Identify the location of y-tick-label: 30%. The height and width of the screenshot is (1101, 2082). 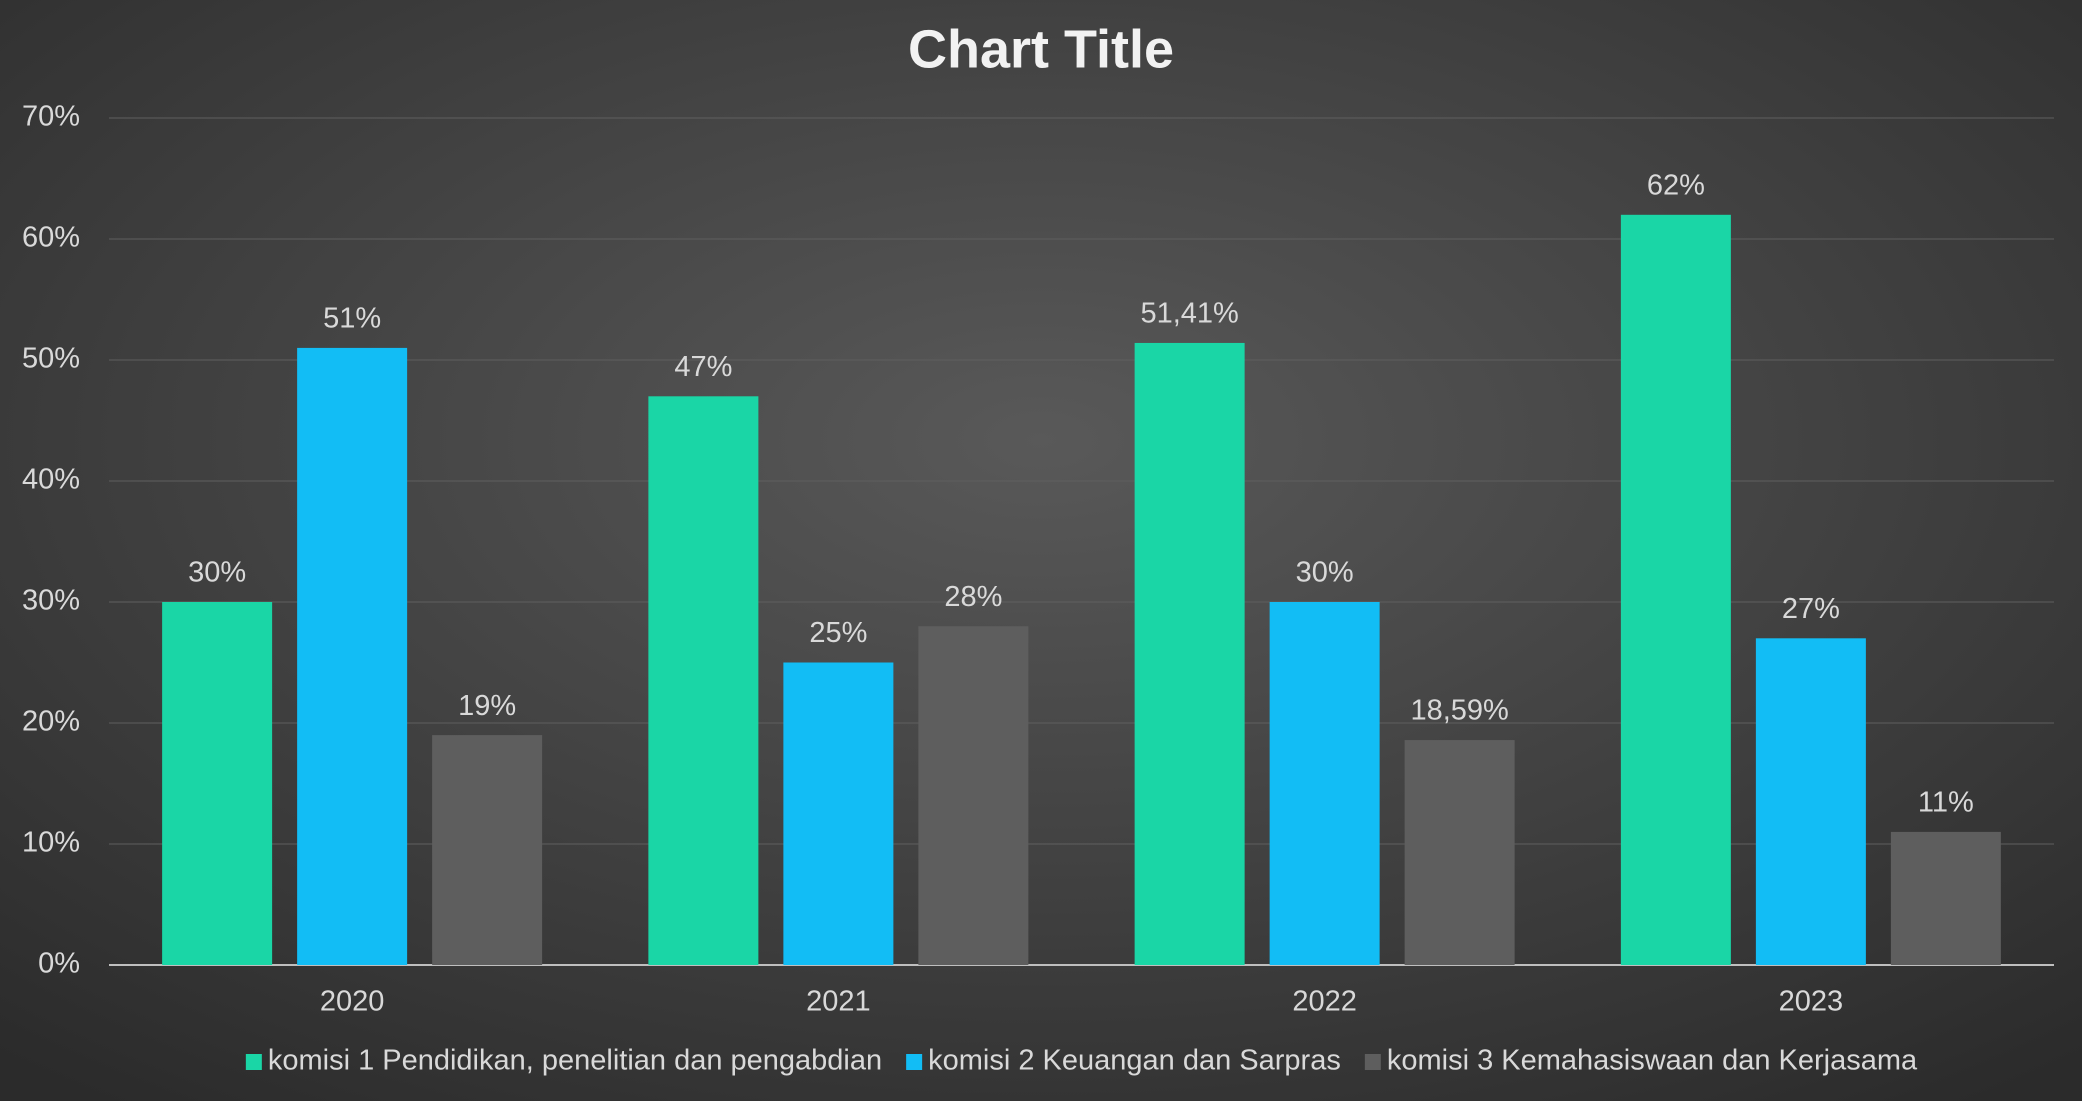
(51, 601).